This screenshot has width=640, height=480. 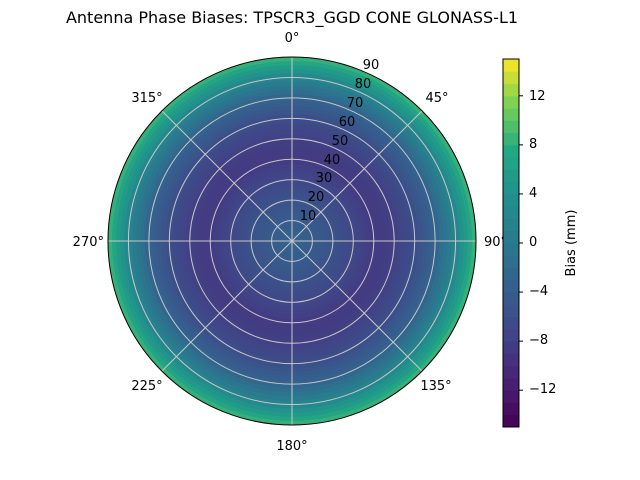 I want to click on angle-tick-90: 90°, so click(x=495, y=242).